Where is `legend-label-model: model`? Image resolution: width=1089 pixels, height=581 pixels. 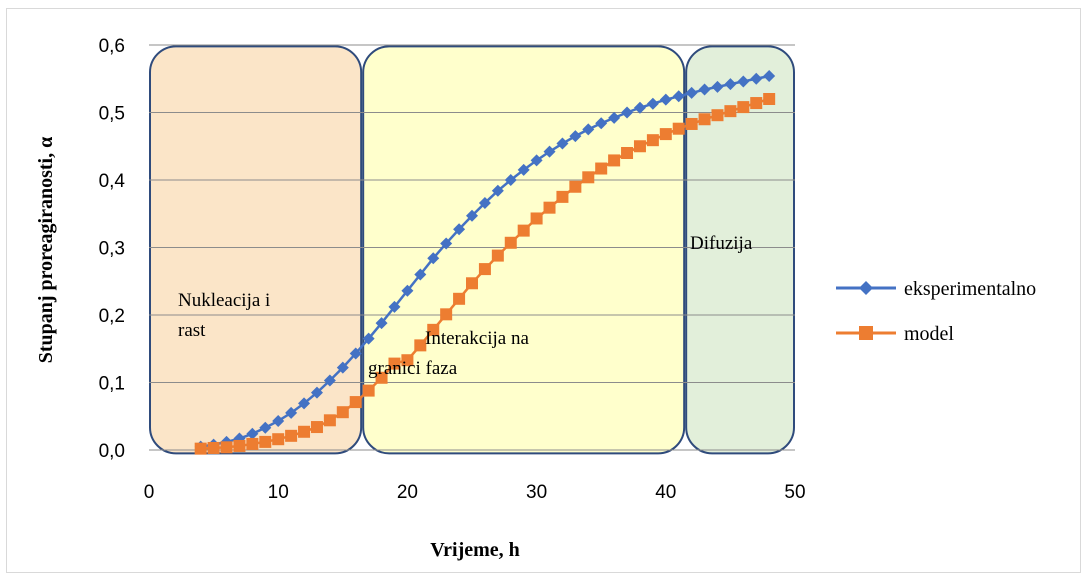
legend-label-model: model is located at coordinates (929, 334).